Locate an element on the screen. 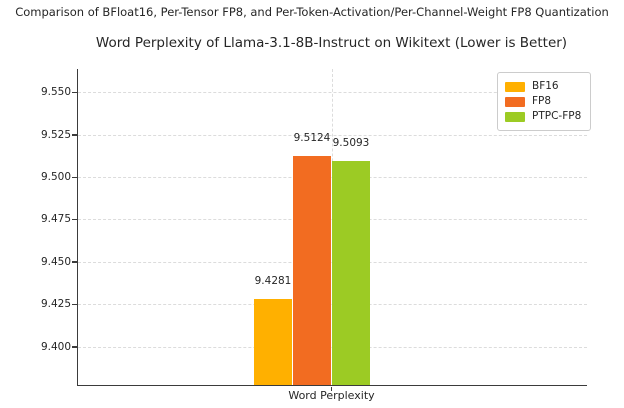 This screenshot has height=408, width=624. y-tick-label: 9.400 is located at coordinates (55, 346).